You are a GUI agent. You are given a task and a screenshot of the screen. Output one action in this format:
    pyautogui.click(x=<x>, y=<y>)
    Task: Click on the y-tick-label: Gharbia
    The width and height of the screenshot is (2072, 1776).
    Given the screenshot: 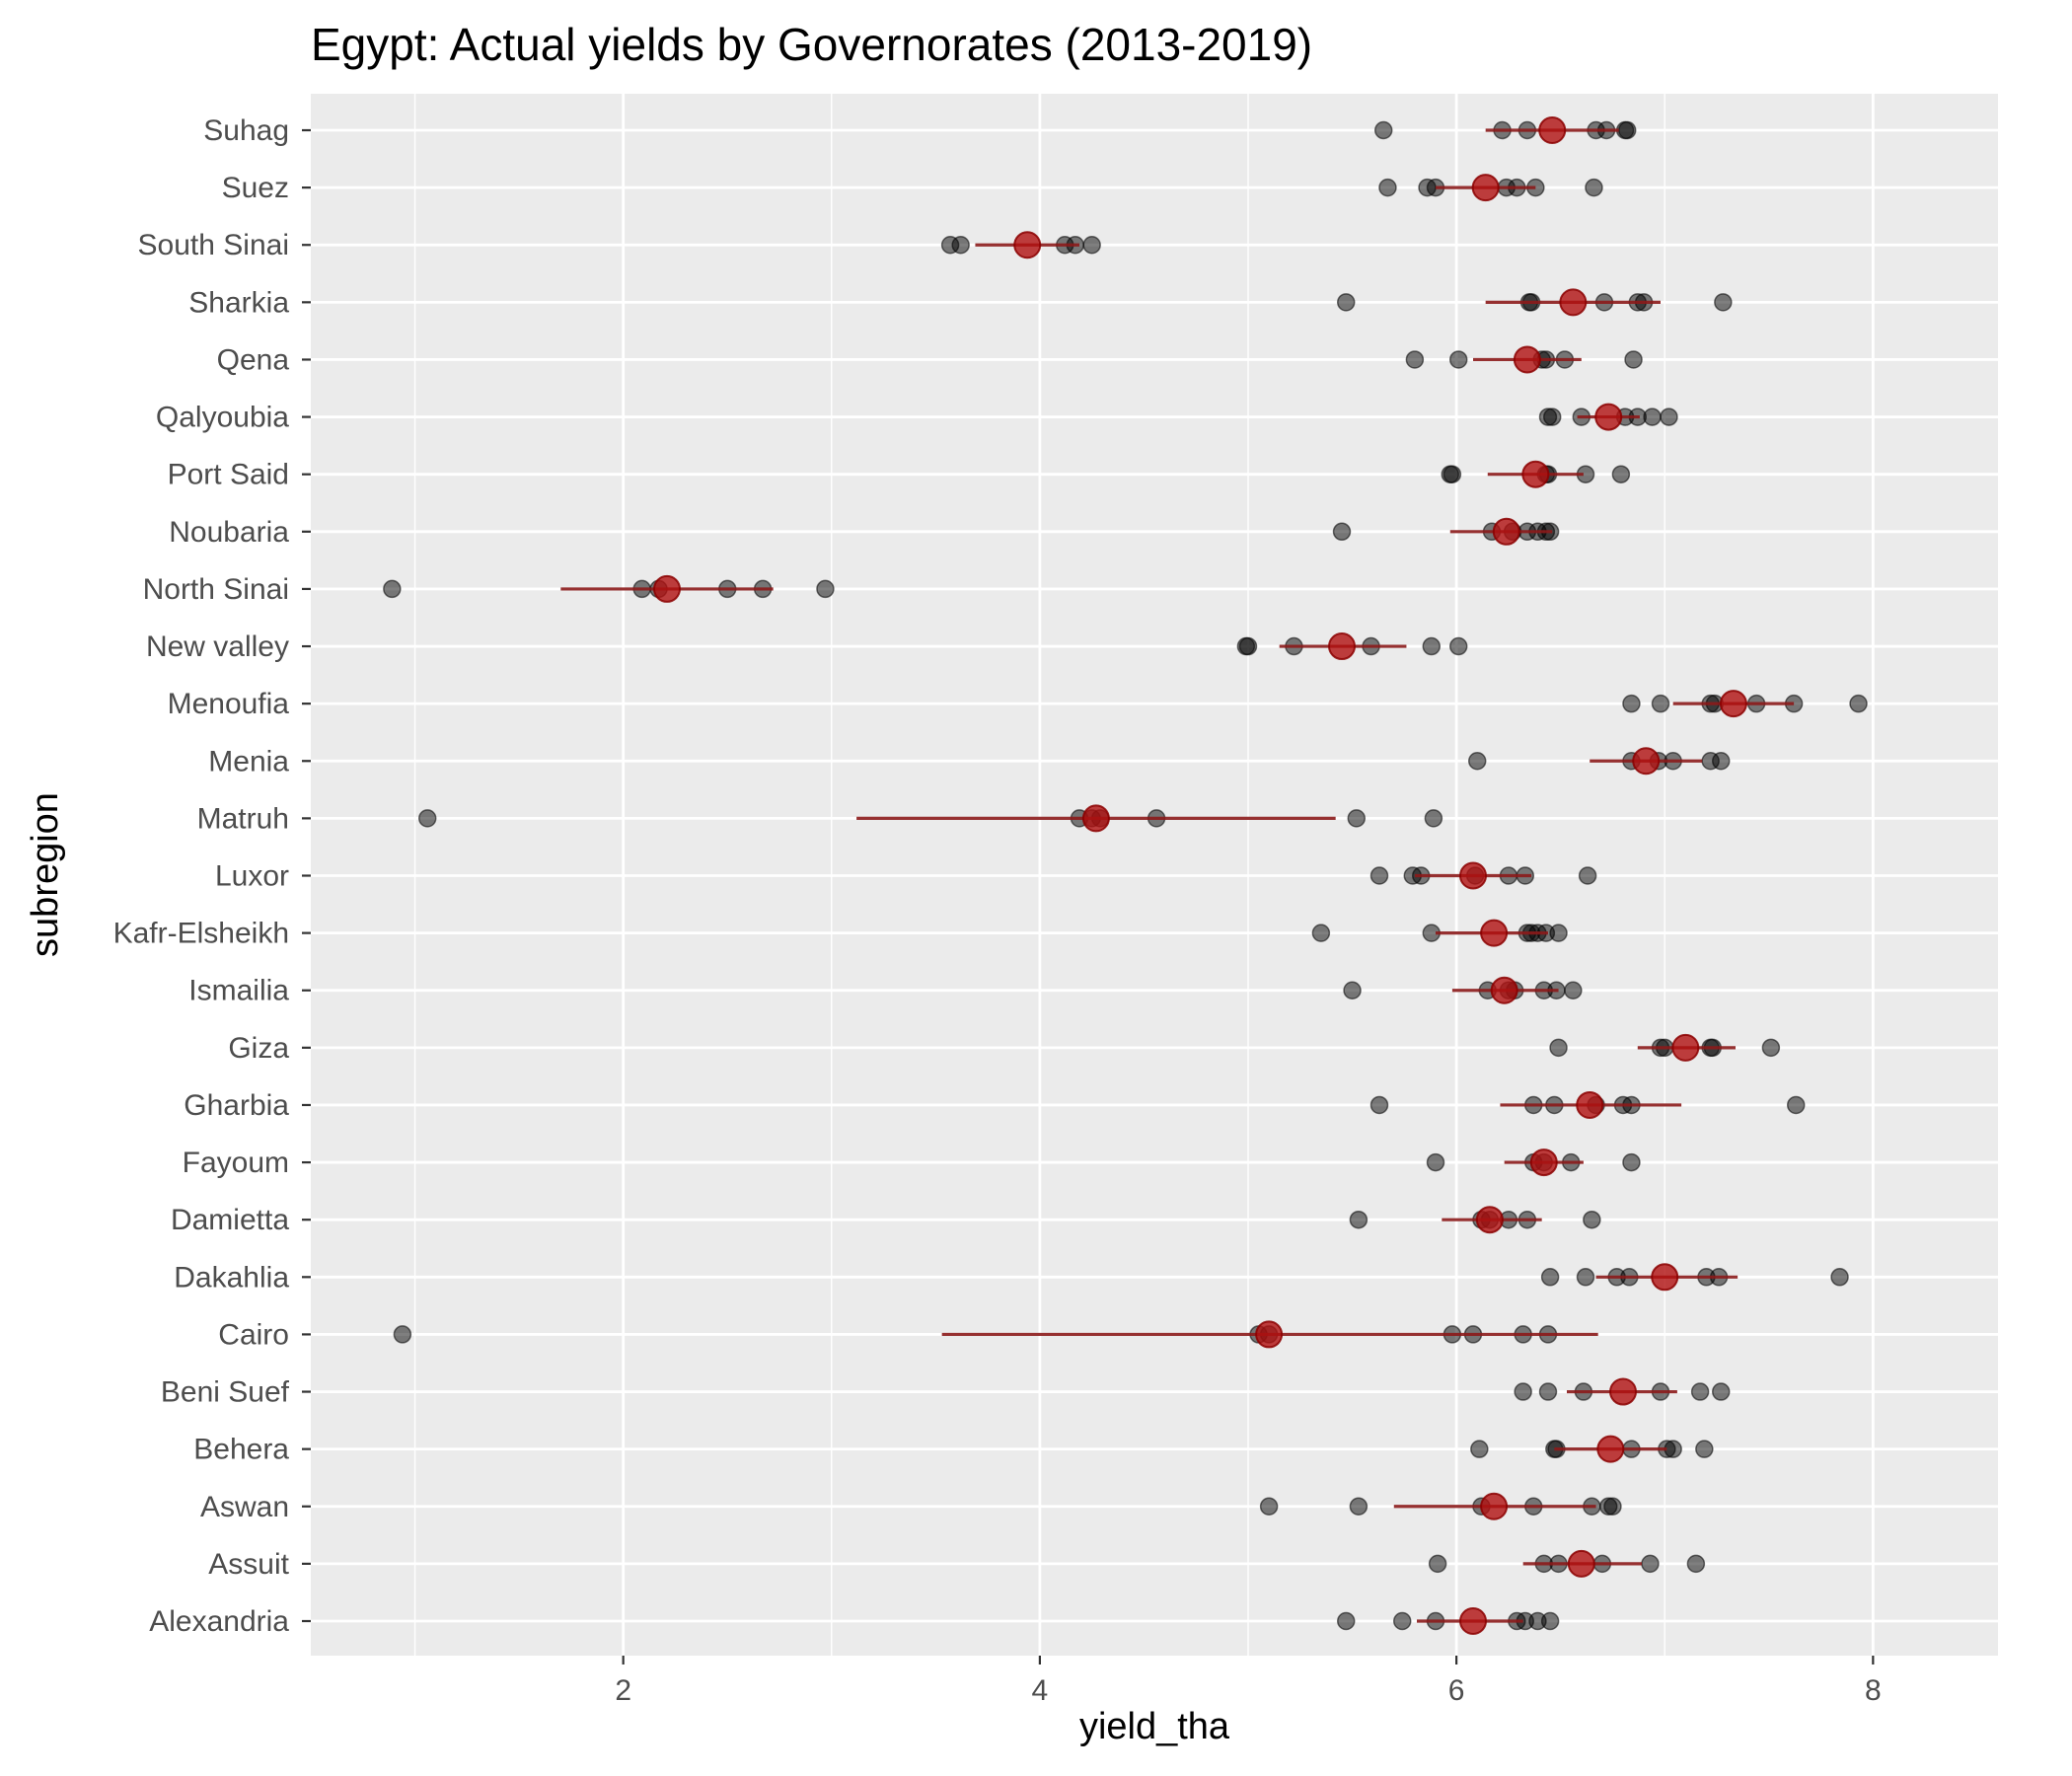 What is the action you would take?
    pyautogui.click(x=237, y=1106)
    